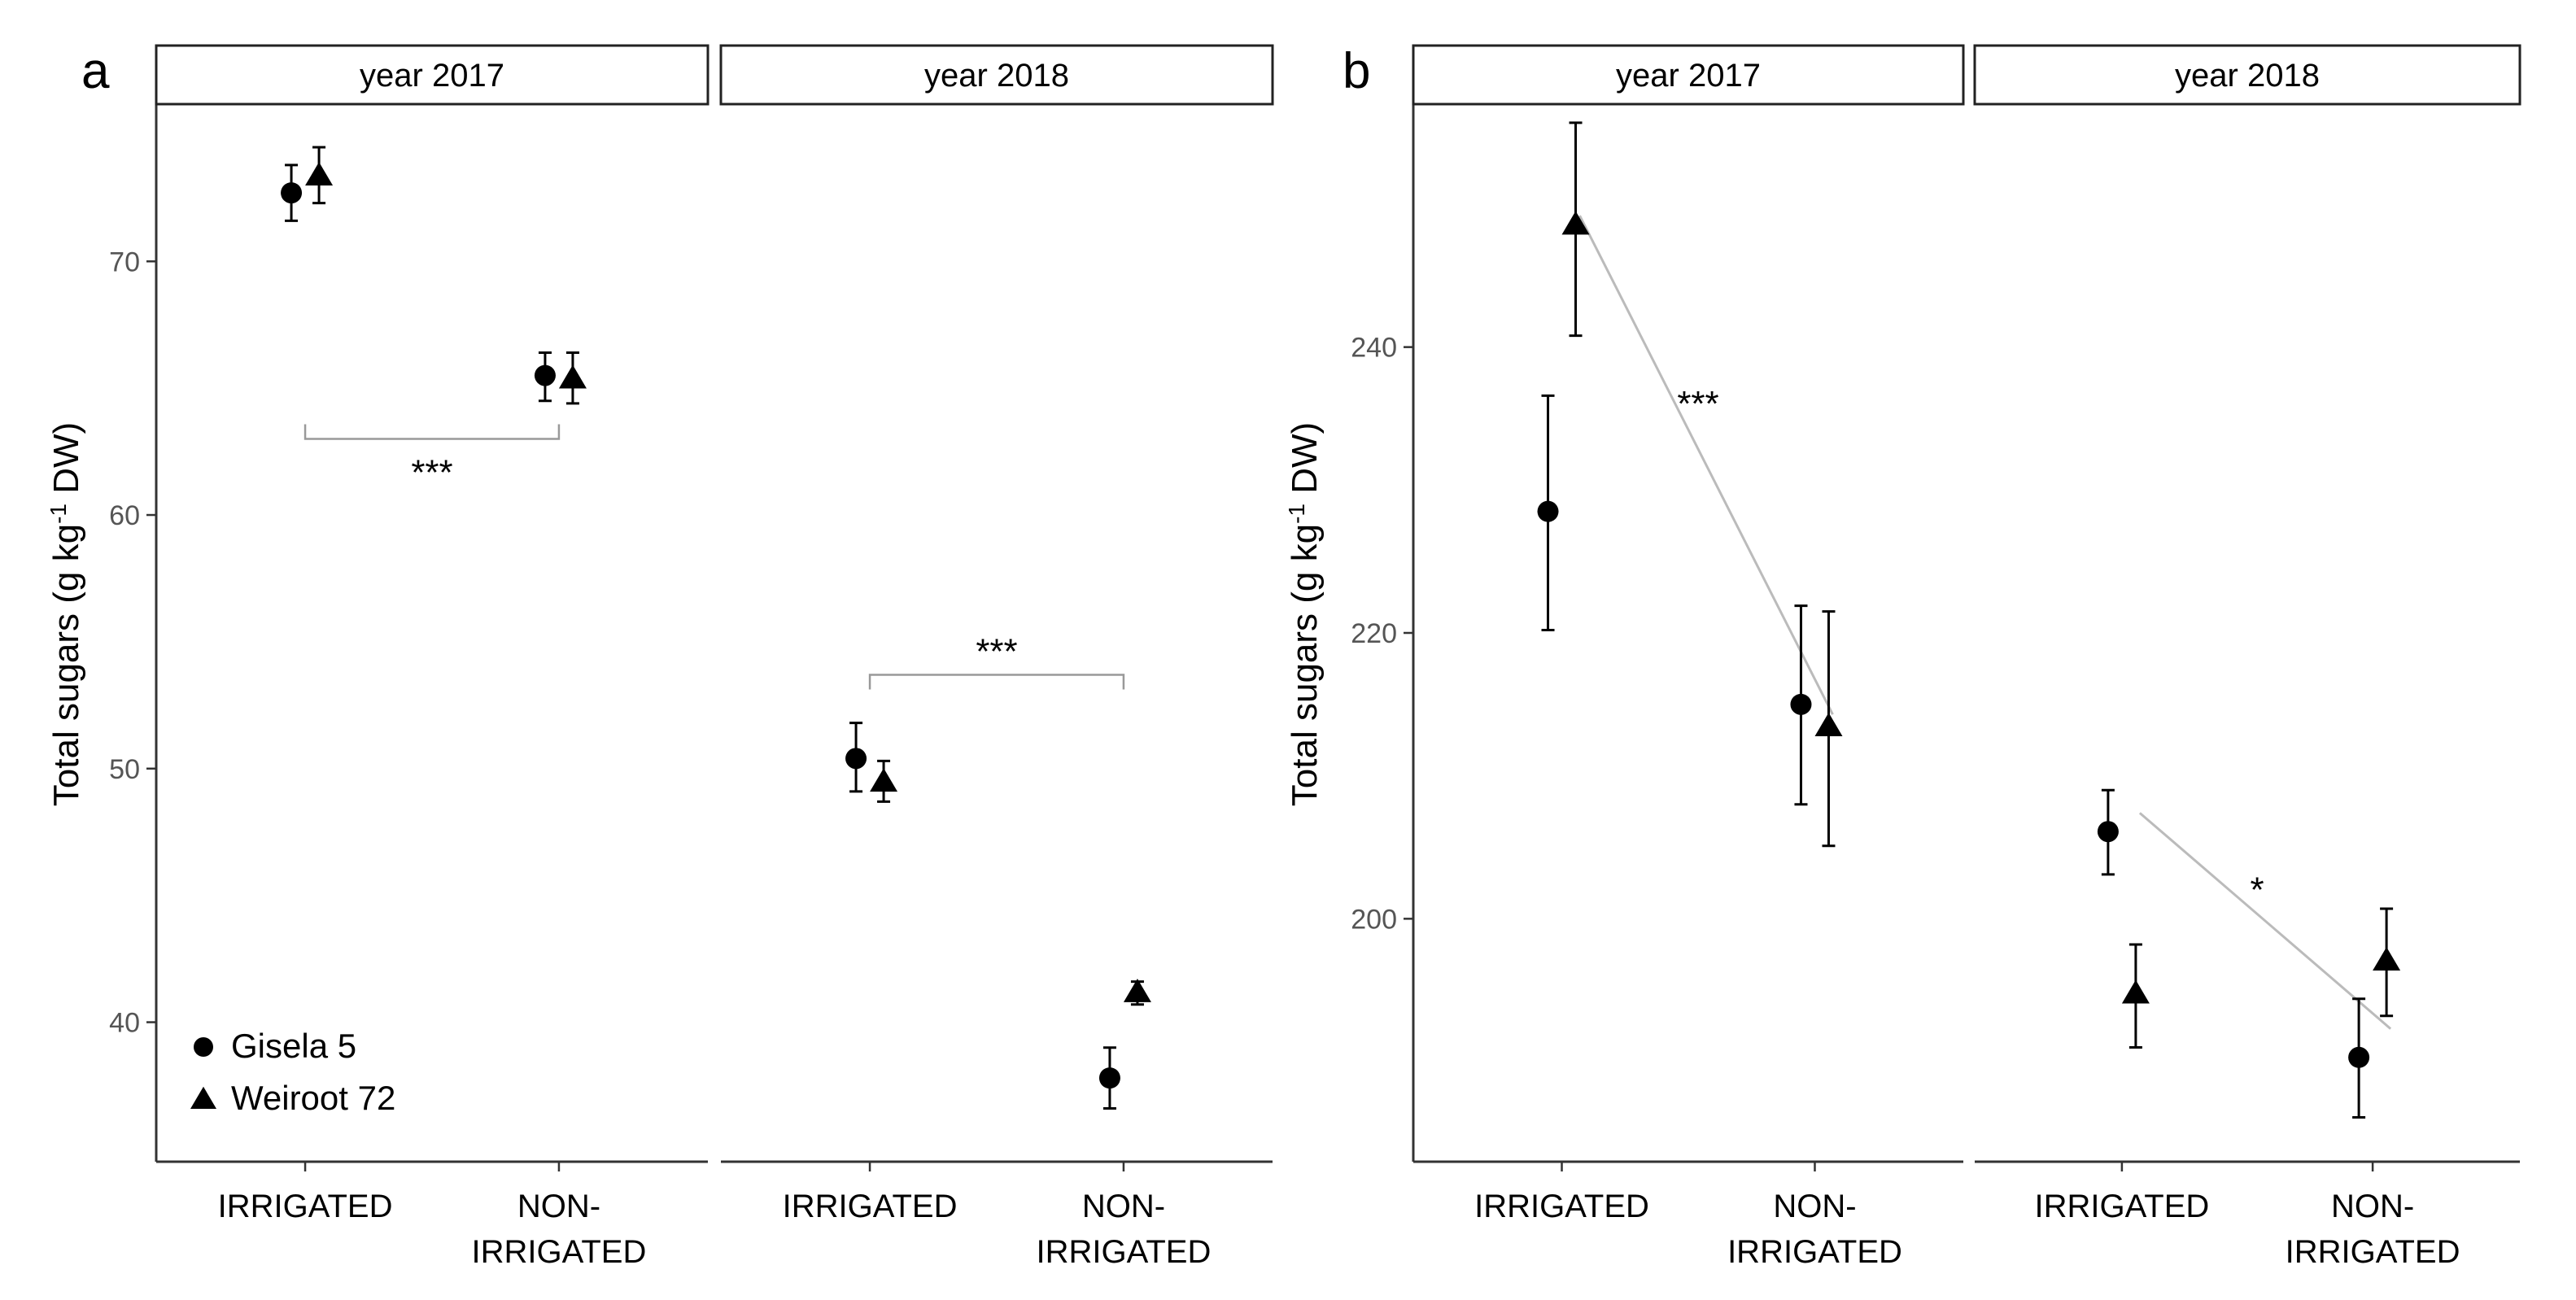 The height and width of the screenshot is (1300, 2576). I want to click on y-tick-label: 50, so click(124, 769).